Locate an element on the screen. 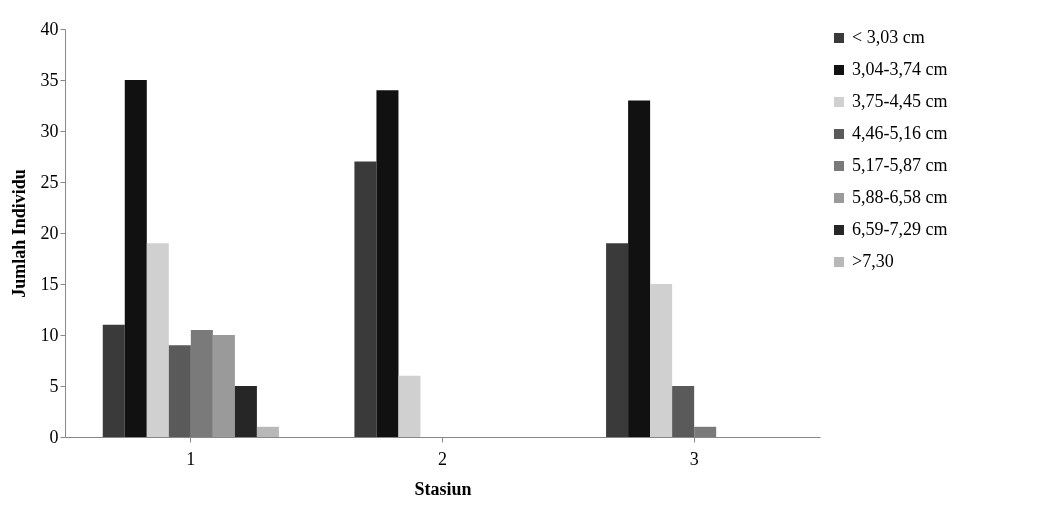  x-tick-label: 3 is located at coordinates (694, 458).